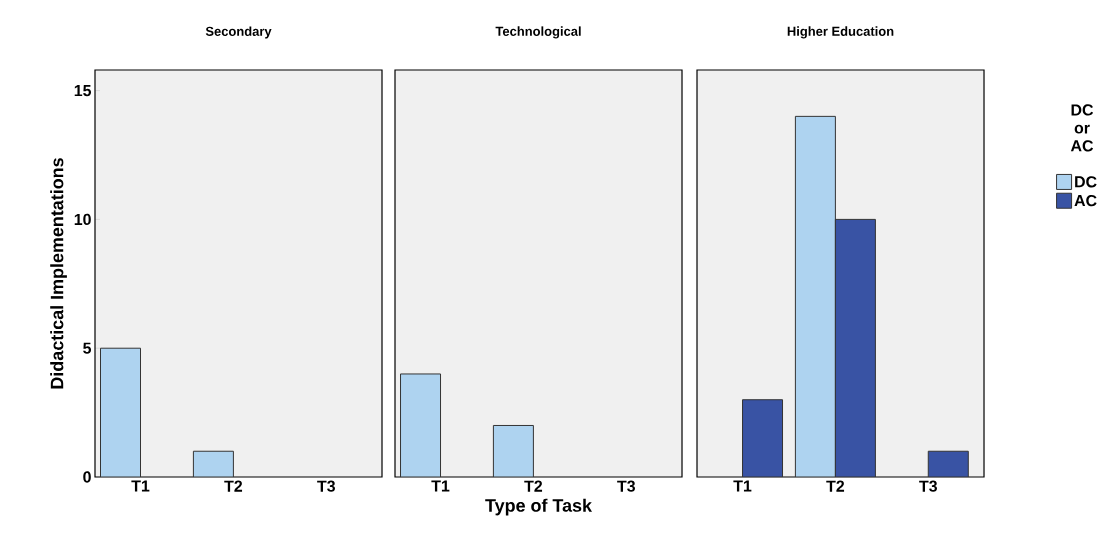  What do you see at coordinates (87, 477) in the screenshot?
I see `y-tick-label: 0` at bounding box center [87, 477].